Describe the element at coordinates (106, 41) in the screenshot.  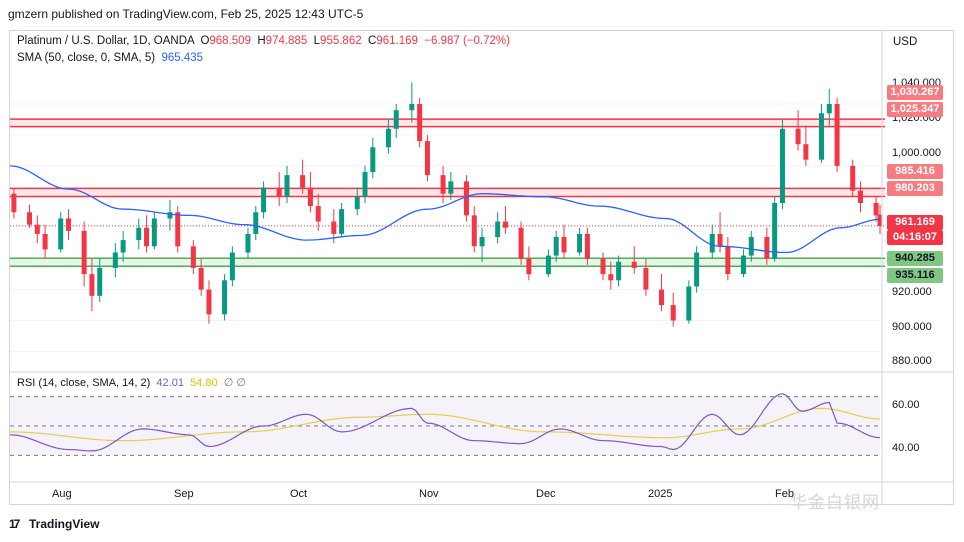
I see `symbol-name: Platinum / U.S. Dollar, 1D, OANDA` at that location.